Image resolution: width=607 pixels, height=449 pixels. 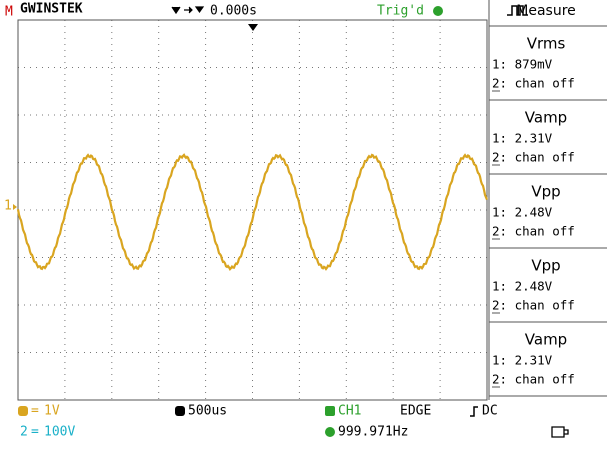 What do you see at coordinates (23, 411) in the screenshot?
I see `ch1-badge` at bounding box center [23, 411].